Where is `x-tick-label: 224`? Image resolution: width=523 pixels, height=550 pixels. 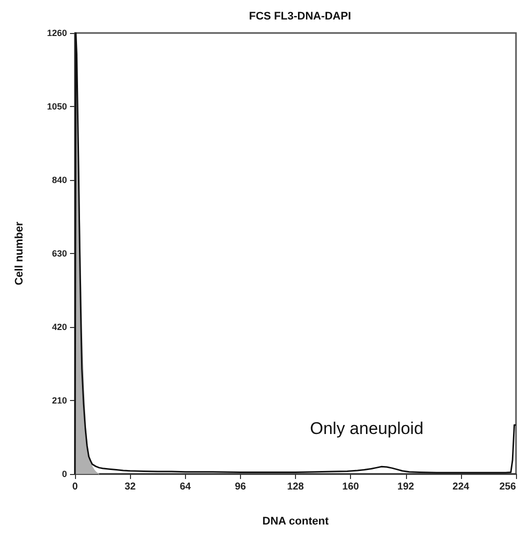 x-tick-label: 224 is located at coordinates (461, 487).